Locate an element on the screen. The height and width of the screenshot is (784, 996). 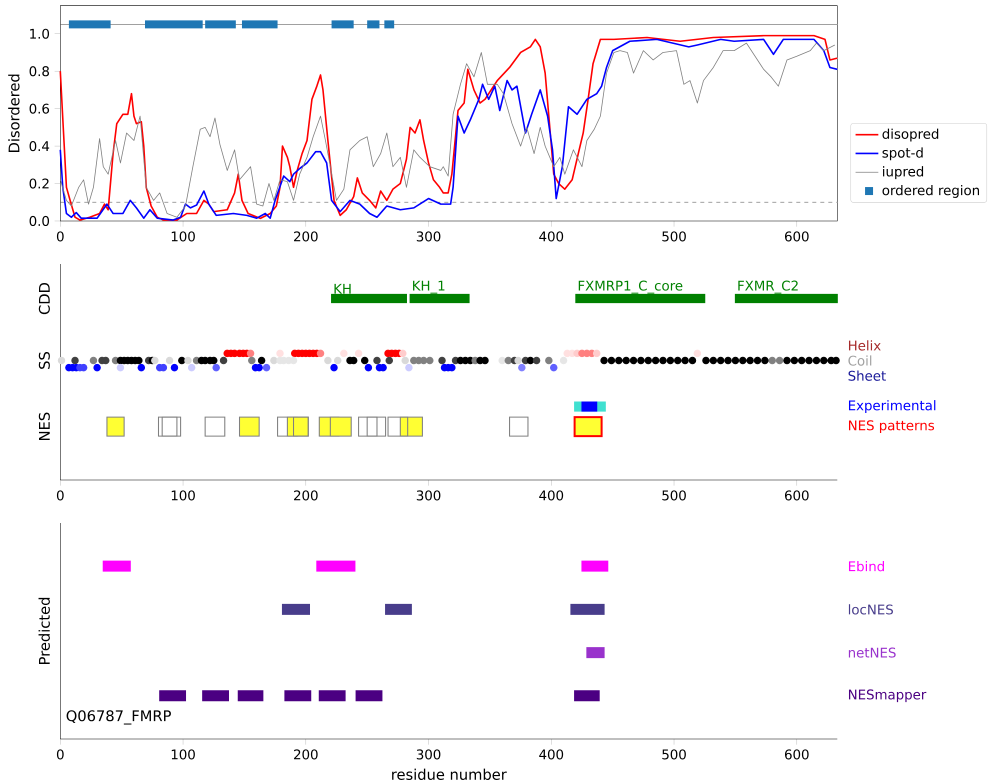
y-tick-label: 1.0 is located at coordinates (40, 33).